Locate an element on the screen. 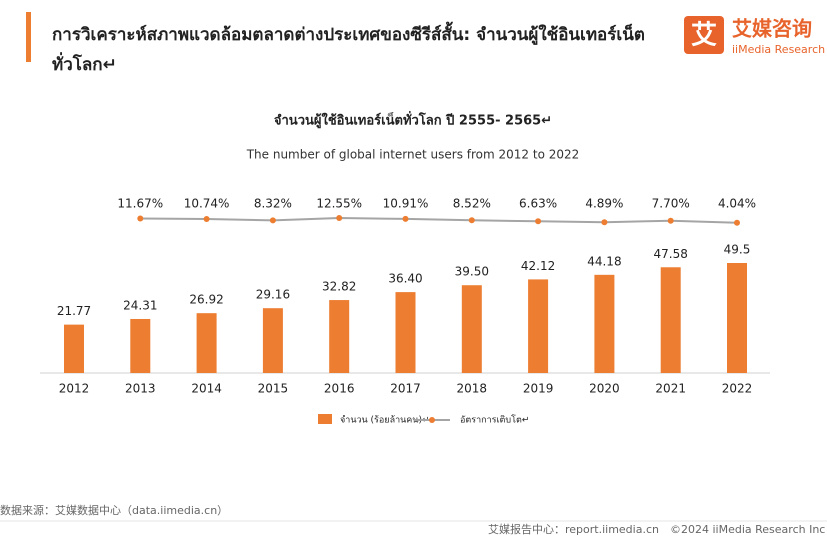 The height and width of the screenshot is (539, 827). page-title: ทั่วโลก↵ is located at coordinates (84, 63).